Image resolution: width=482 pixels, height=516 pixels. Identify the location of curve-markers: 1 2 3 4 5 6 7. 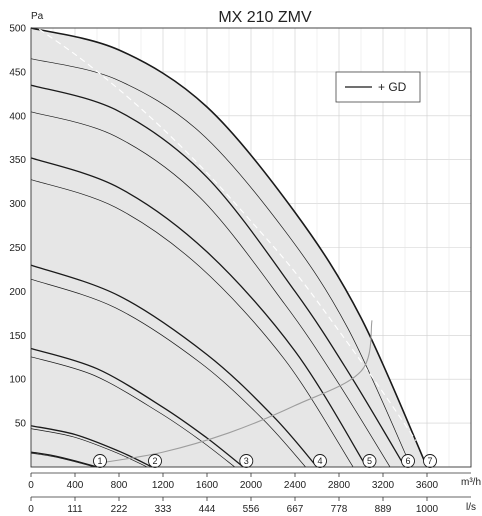
(265, 461).